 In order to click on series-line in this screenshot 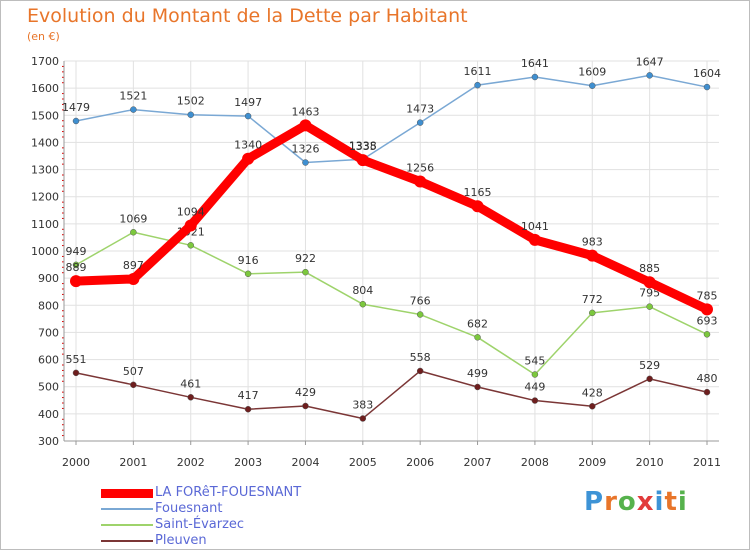, I will do `click(391, 119)`.